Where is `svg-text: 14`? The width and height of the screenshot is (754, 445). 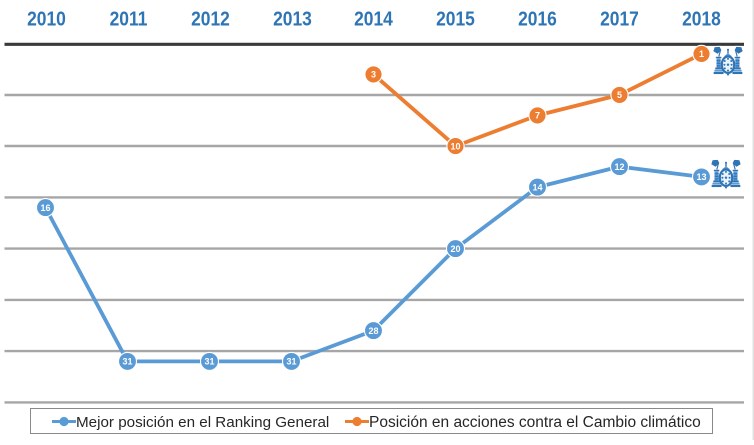 svg-text: 14 is located at coordinates (537, 187).